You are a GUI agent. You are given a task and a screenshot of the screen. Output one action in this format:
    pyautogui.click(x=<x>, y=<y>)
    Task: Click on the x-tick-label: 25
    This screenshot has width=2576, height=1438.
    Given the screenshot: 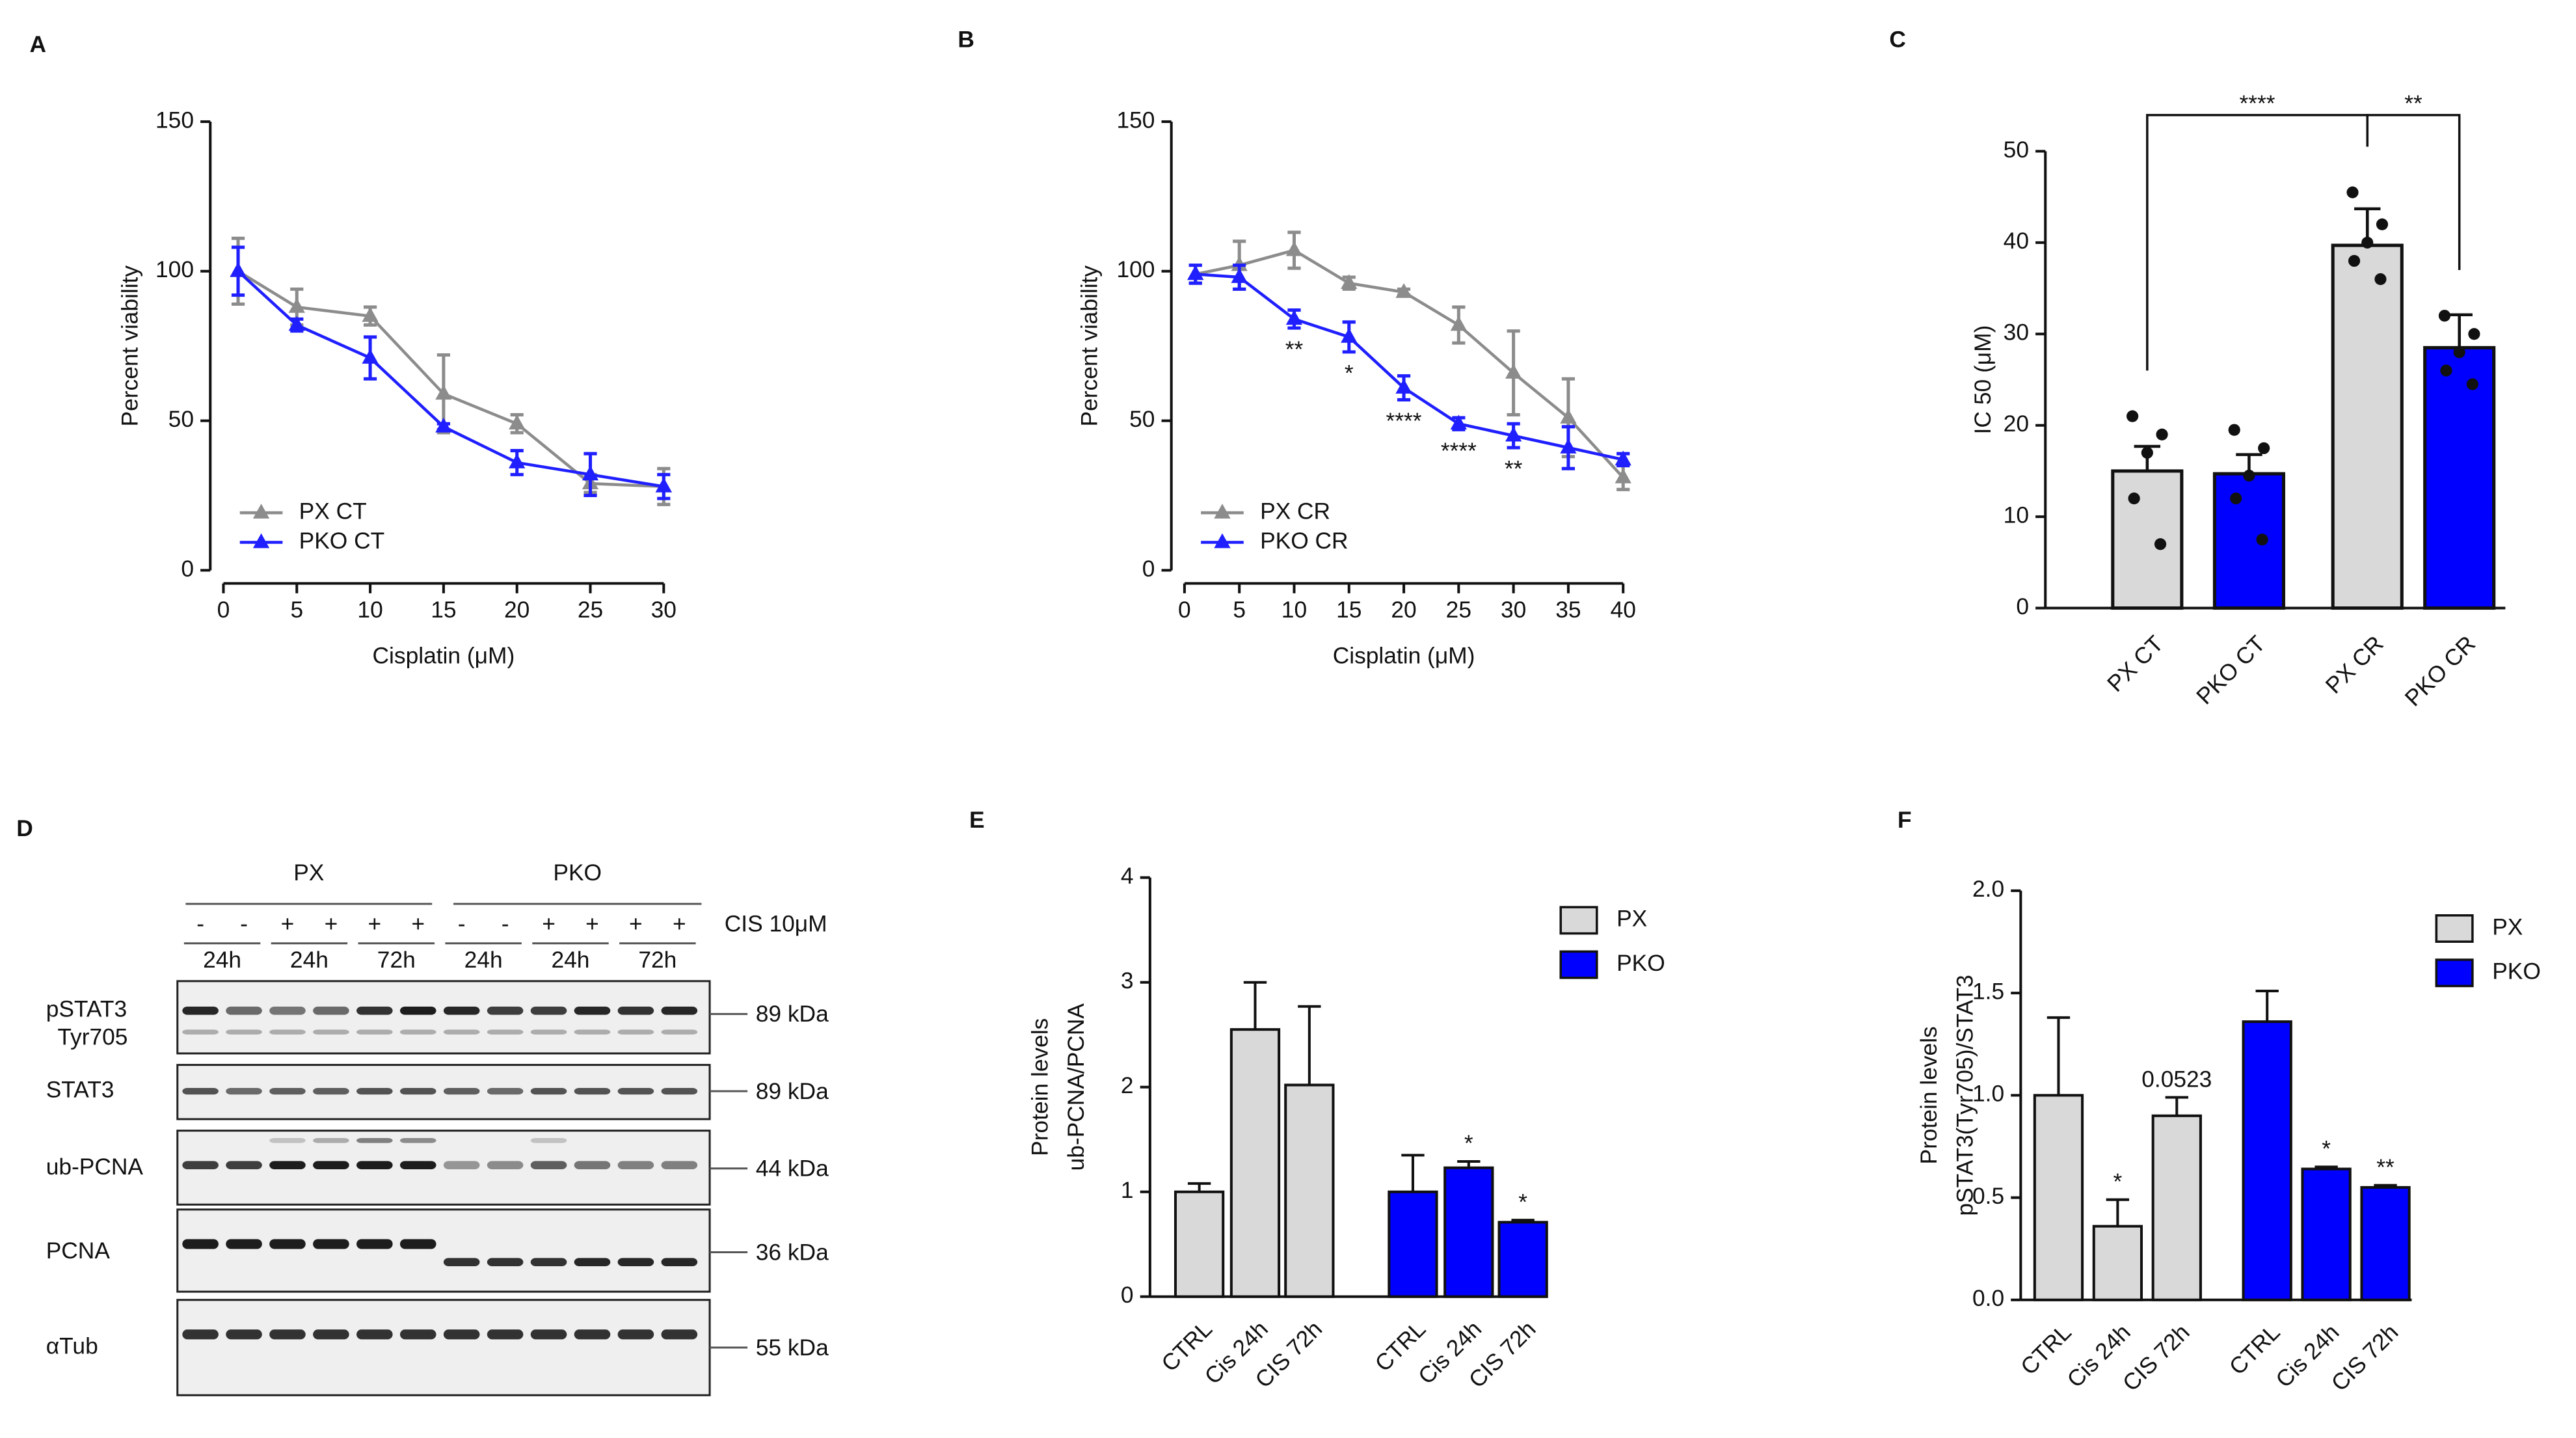 What is the action you would take?
    pyautogui.click(x=590, y=610)
    